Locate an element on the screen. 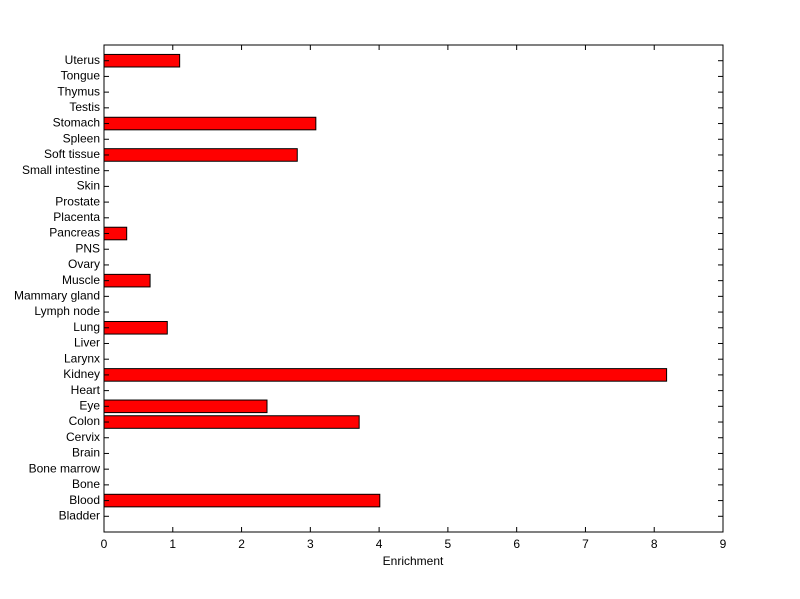  y-tick-label: Thymus is located at coordinates (78, 91).